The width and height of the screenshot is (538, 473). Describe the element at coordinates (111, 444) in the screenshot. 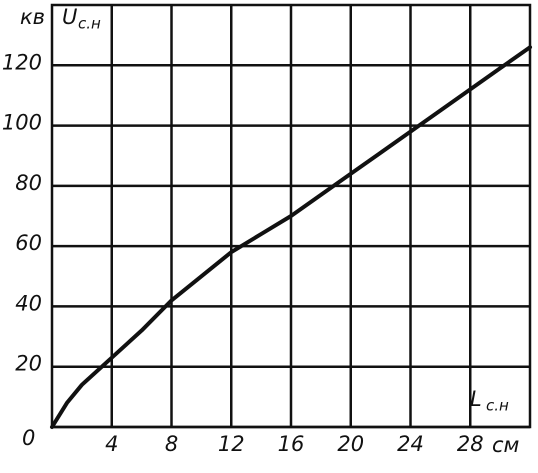

I see `x-tick-label: 4` at that location.